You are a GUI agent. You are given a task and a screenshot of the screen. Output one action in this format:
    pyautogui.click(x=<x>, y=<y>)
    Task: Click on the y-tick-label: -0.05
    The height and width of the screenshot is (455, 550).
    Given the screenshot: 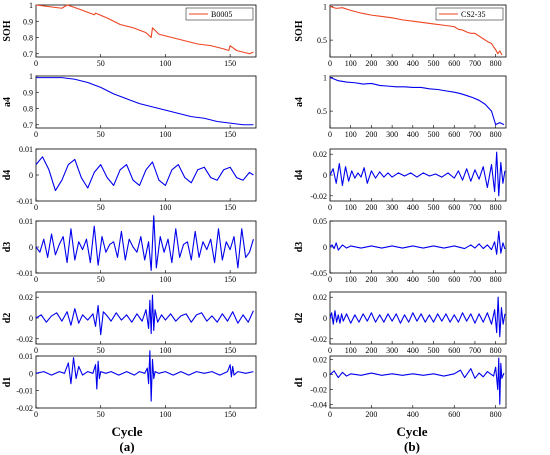 What is the action you would take?
    pyautogui.click(x=318, y=273)
    